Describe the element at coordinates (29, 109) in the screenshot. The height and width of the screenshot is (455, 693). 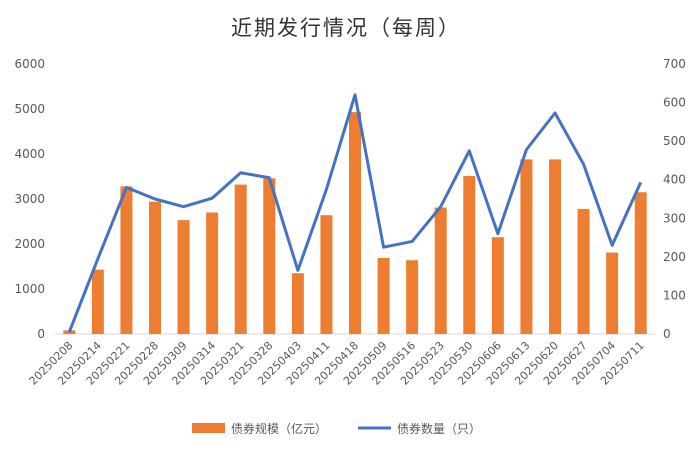
I see `y-left-tick-label: 5000` at that location.